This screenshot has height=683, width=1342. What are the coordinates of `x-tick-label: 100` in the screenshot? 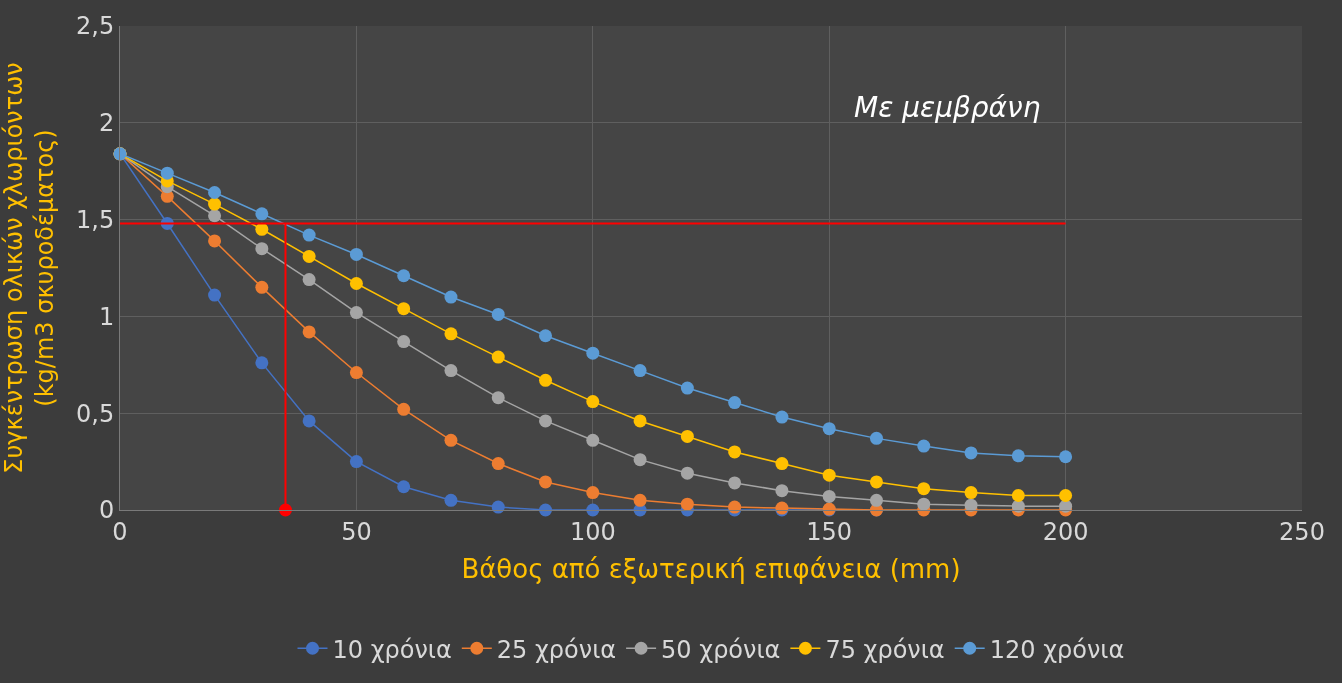 It's located at (592, 531).